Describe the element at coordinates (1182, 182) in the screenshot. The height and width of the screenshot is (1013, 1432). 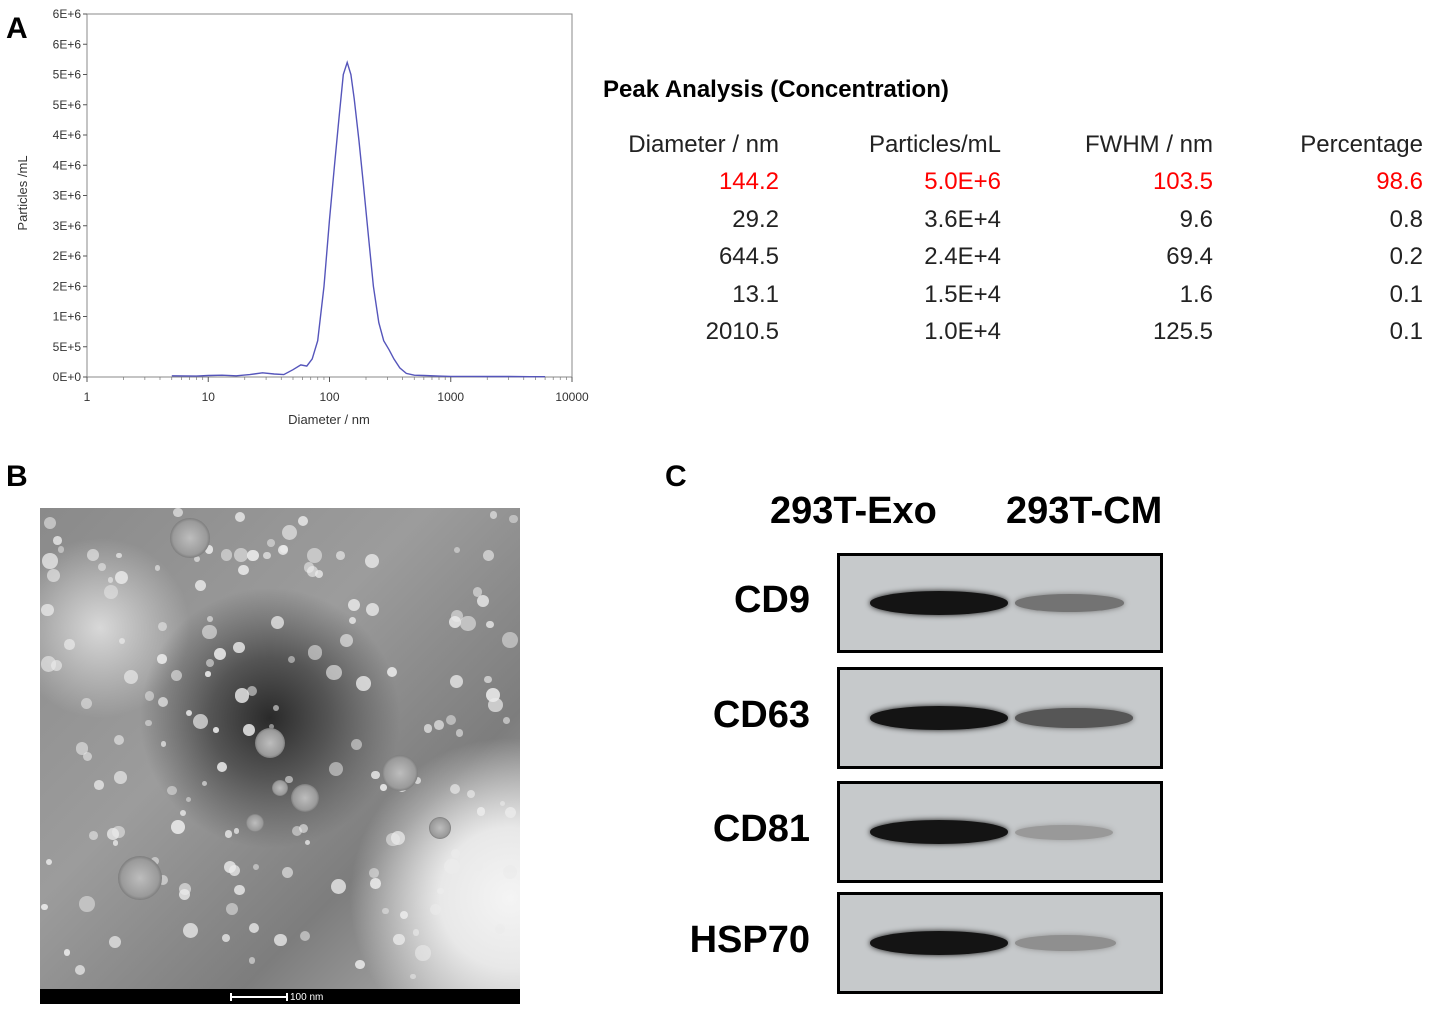
I see `table-cell: 103.5` at that location.